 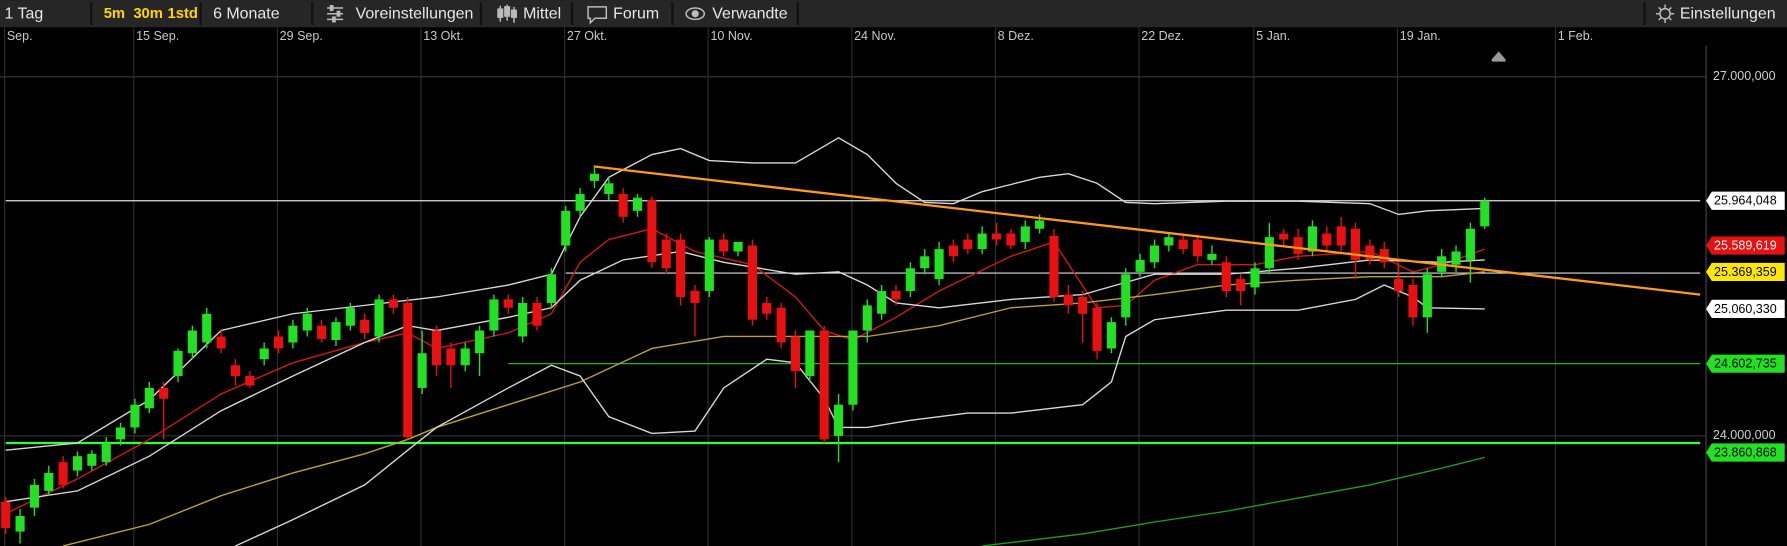 What do you see at coordinates (542, 14) in the screenshot?
I see `toolbar-button: Mittel` at bounding box center [542, 14].